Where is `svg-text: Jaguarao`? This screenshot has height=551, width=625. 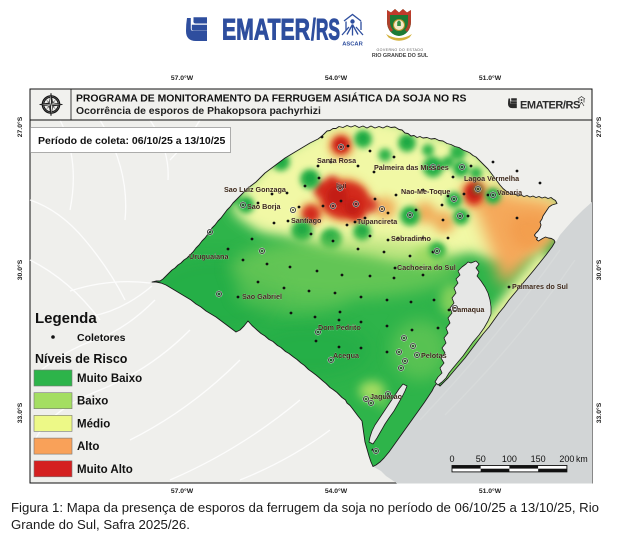 svg-text: Jaguarao is located at coordinates (386, 396).